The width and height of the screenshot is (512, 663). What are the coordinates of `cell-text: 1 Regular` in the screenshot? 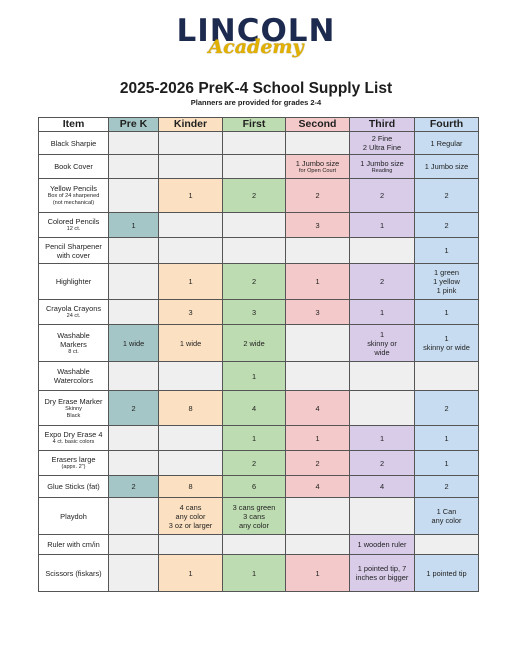 It's located at (446, 143).